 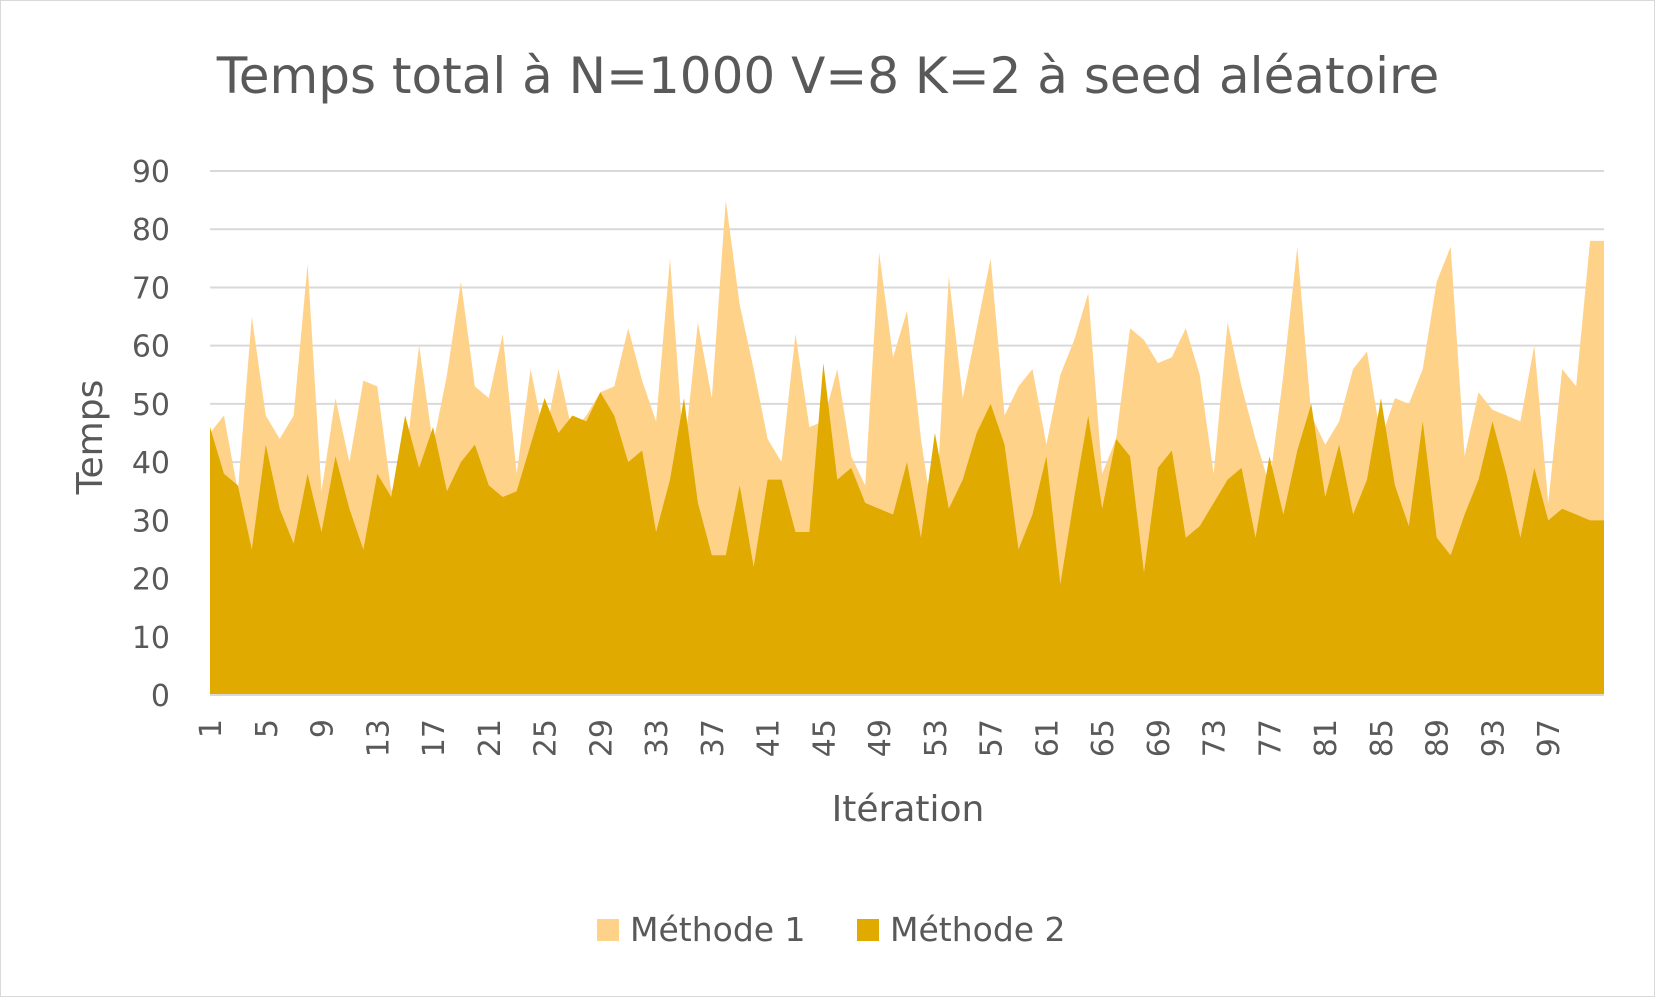 What do you see at coordinates (378, 738) in the screenshot?
I see `x-tick-label: 13` at bounding box center [378, 738].